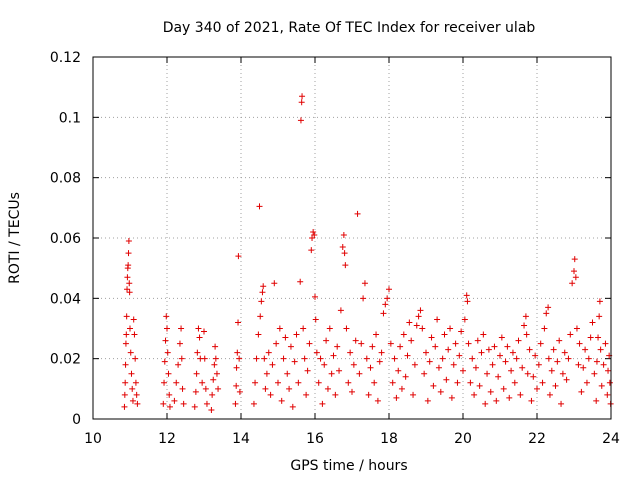  Describe the element at coordinates (15, 238) in the screenshot. I see `y-axis-label: ROTI / TECUs` at that location.